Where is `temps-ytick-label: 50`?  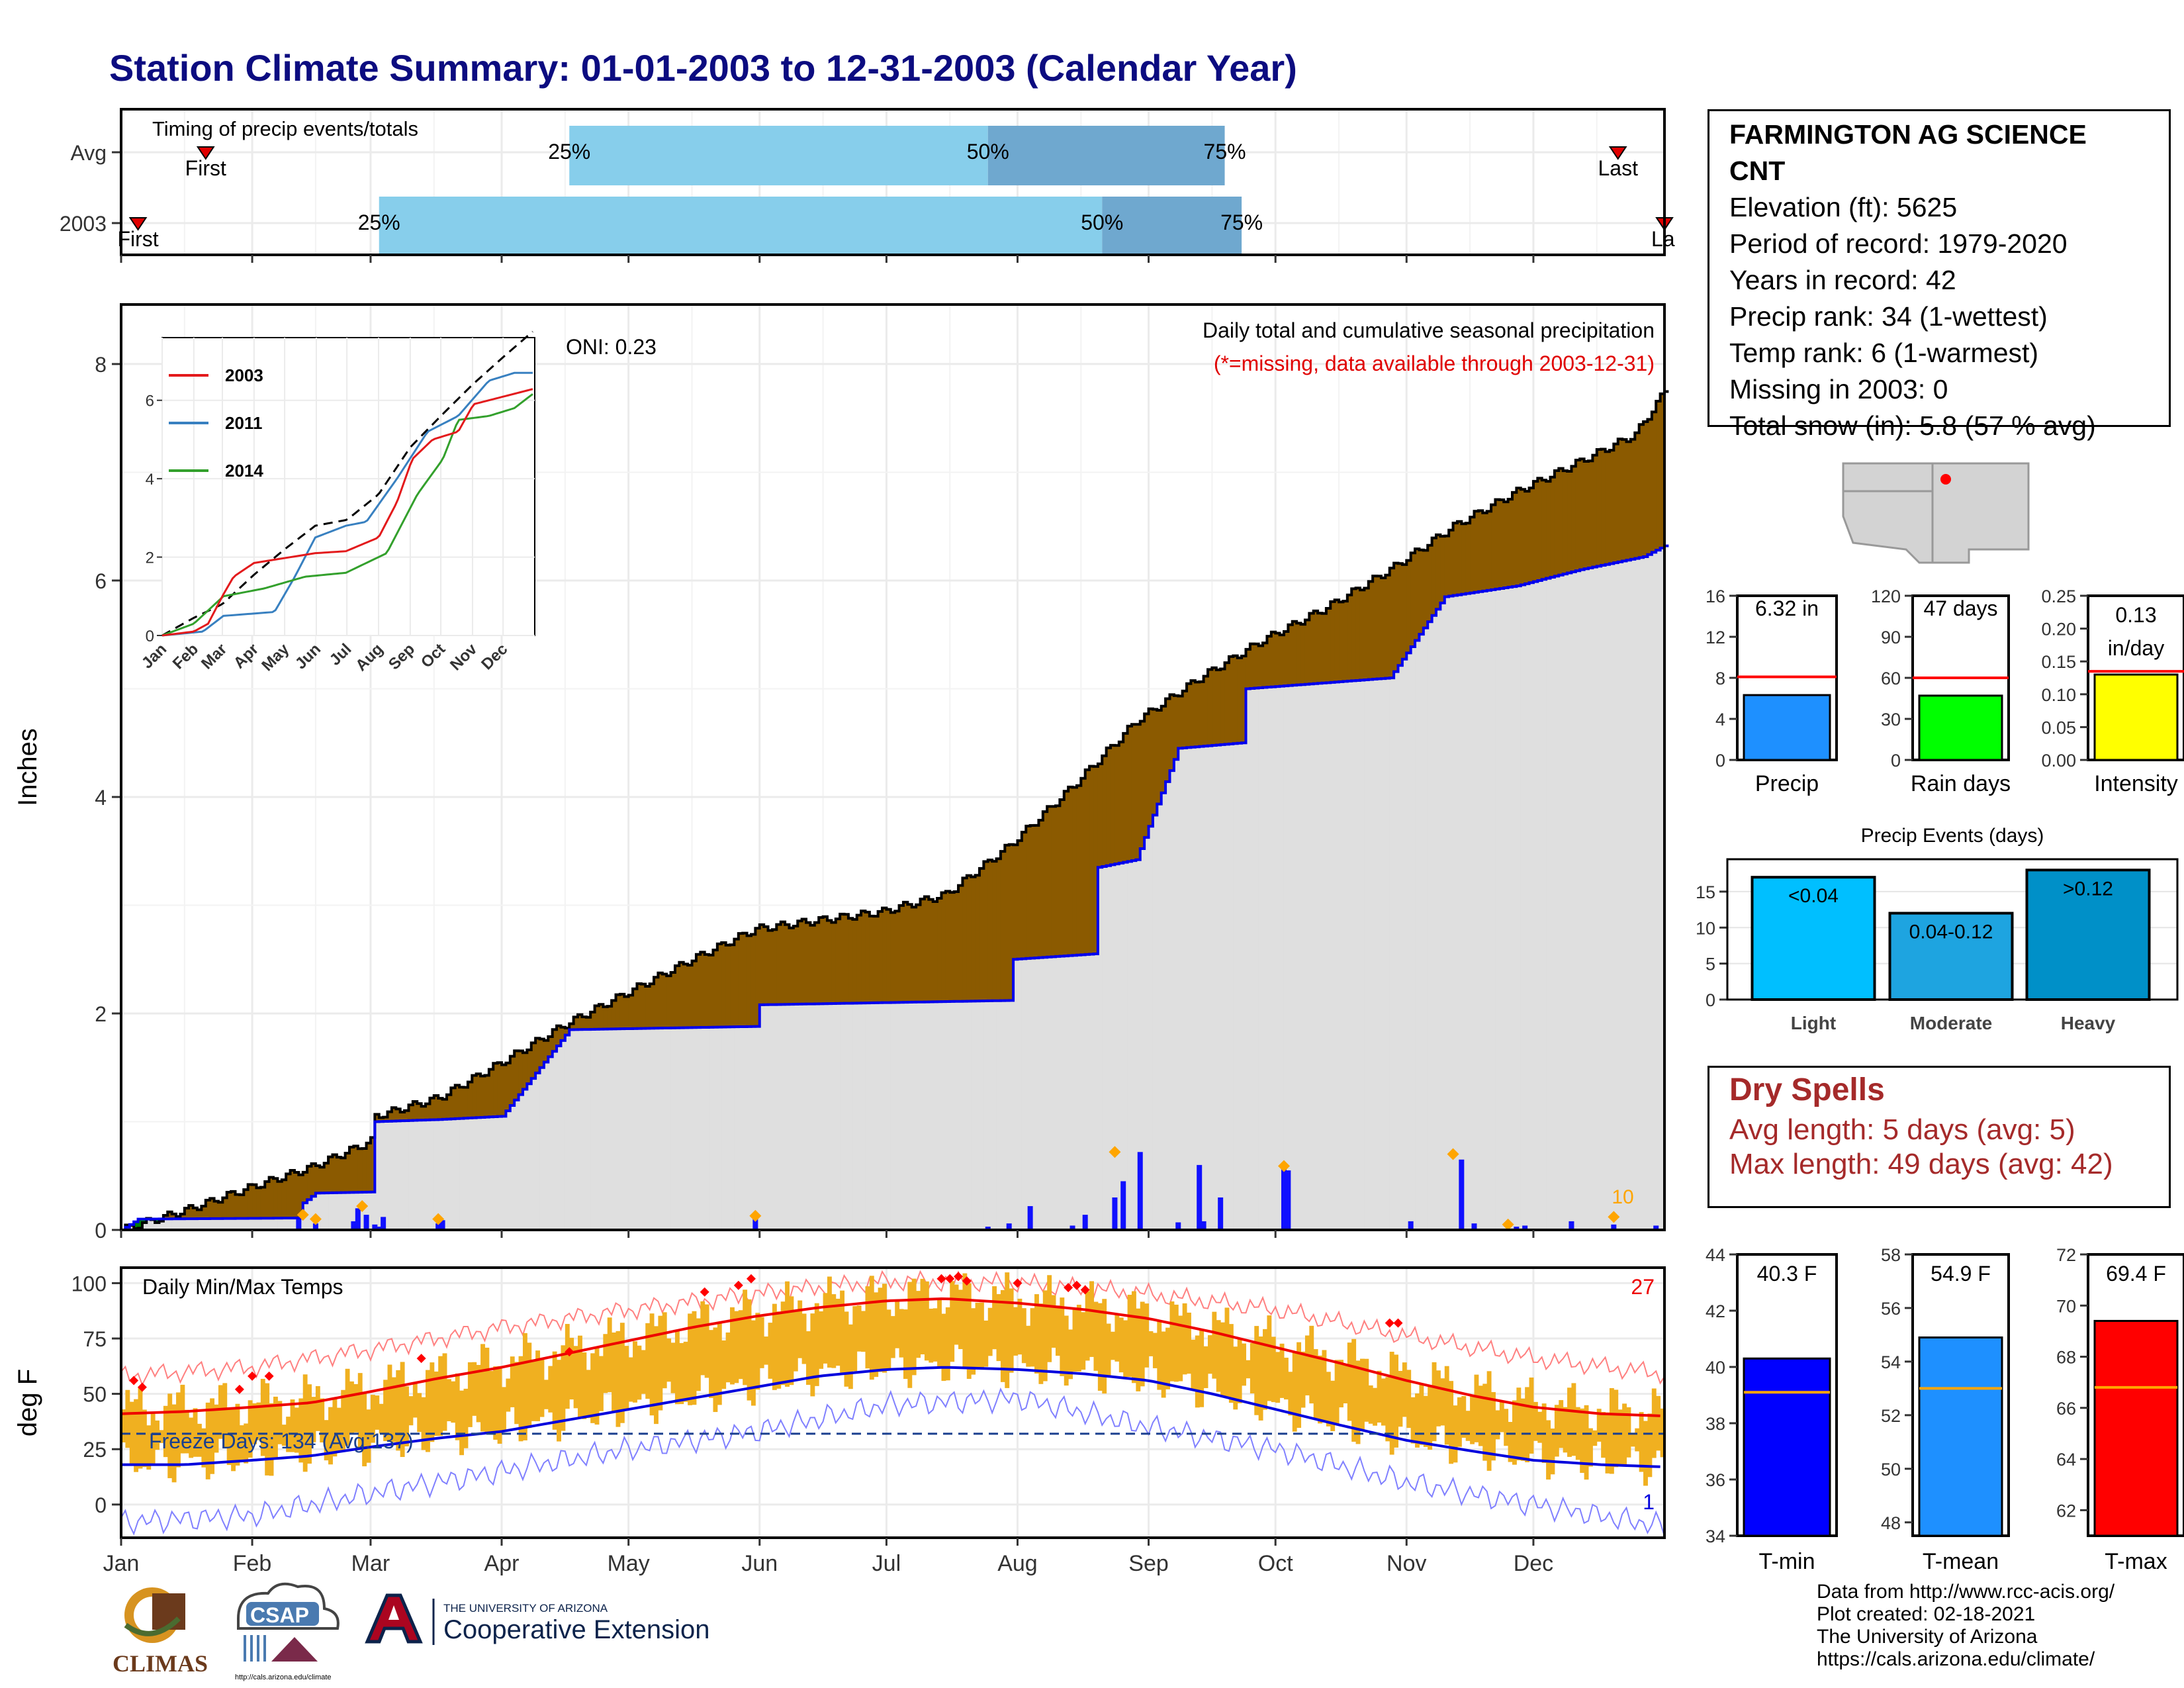 temps-ytick-label: 50 is located at coordinates (95, 1395).